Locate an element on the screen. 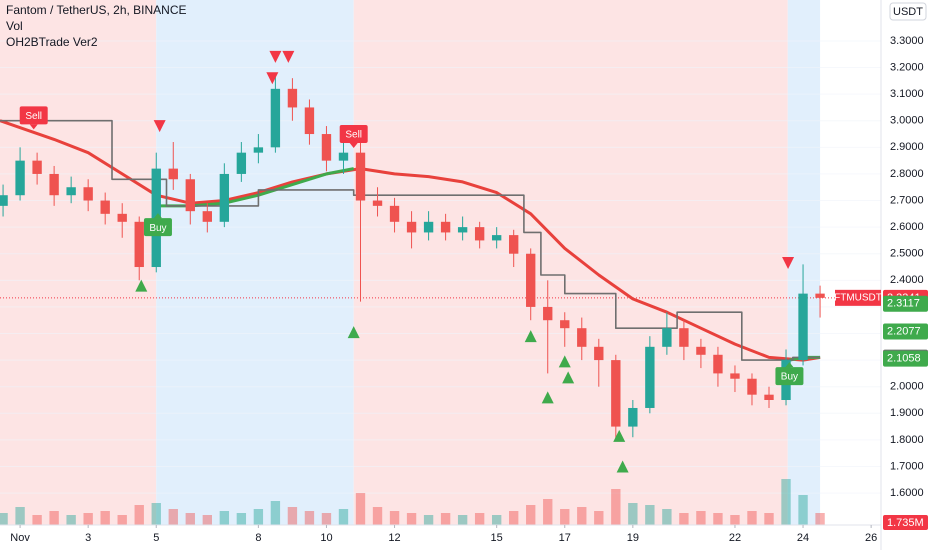  y-tick-label: 2.9000 is located at coordinates (907, 147).